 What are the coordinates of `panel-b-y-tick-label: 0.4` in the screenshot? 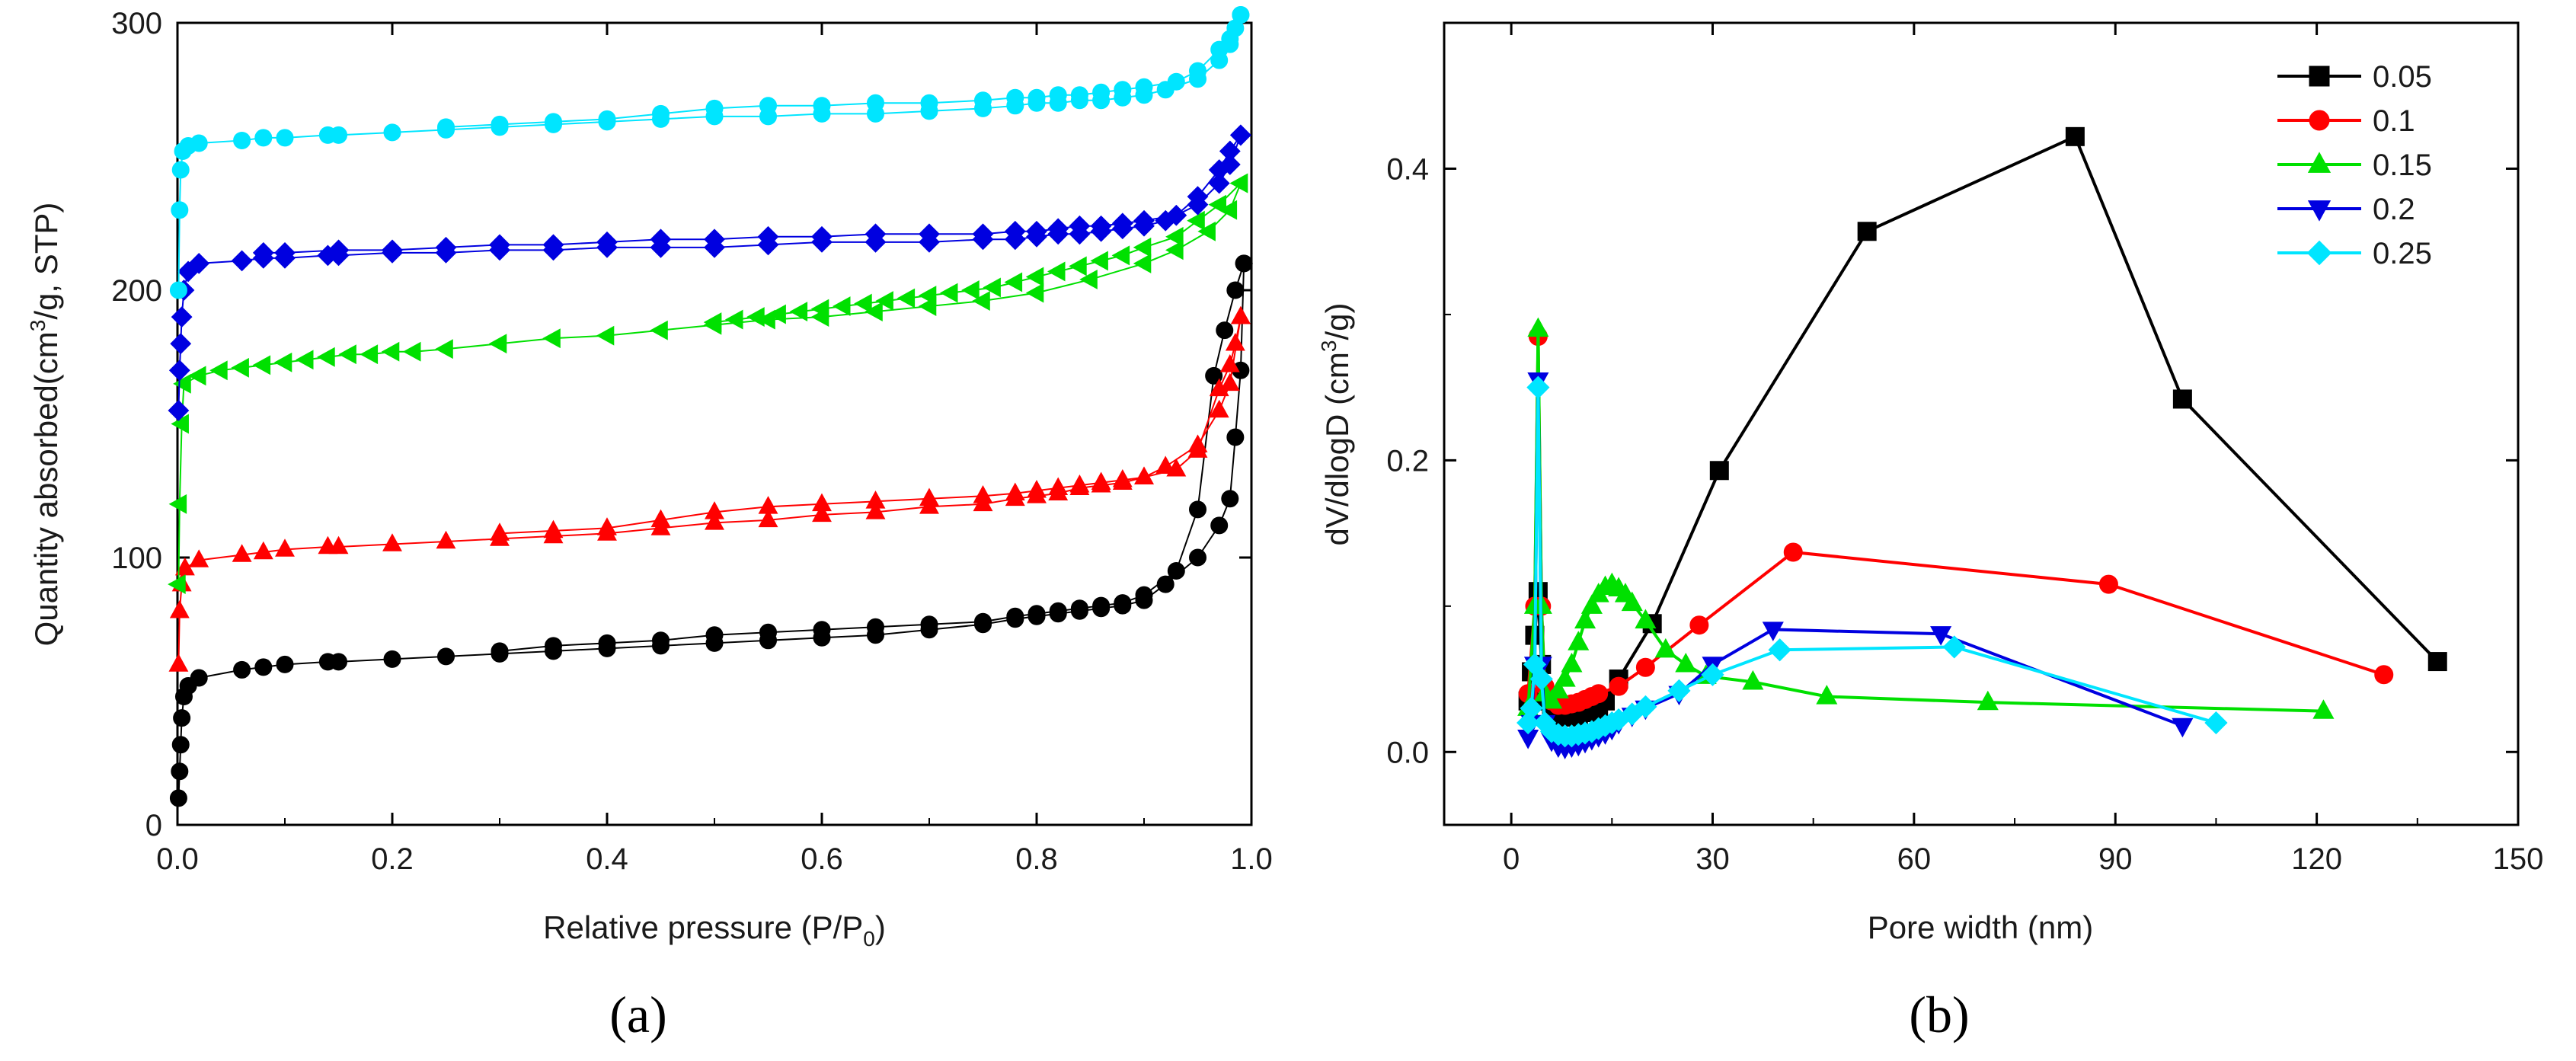 It's located at (1407, 169).